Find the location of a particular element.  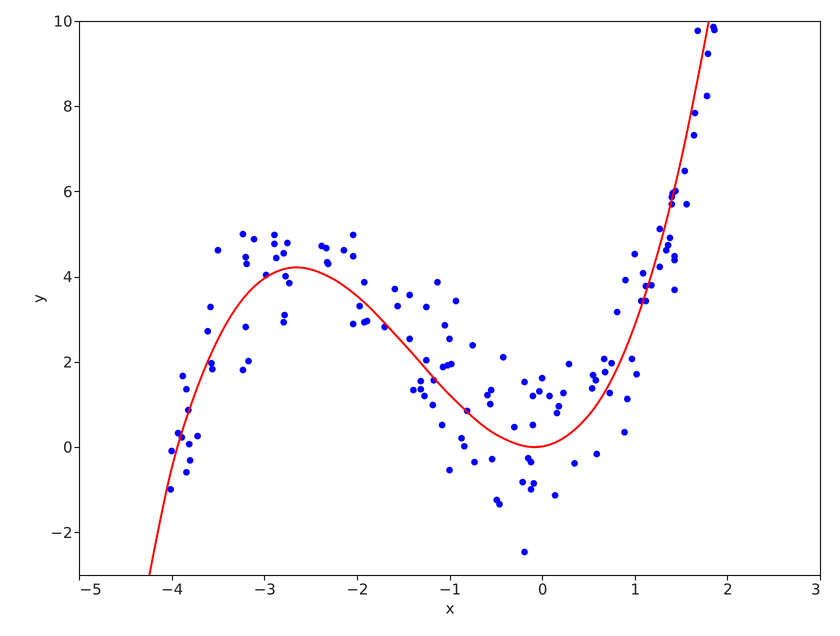

y-axis-title: y is located at coordinates (38, 298).